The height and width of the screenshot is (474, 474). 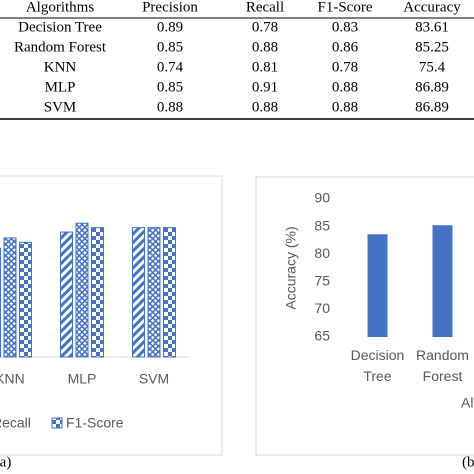 What do you see at coordinates (322, 308) in the screenshot?
I see `y-tick-label: 70` at bounding box center [322, 308].